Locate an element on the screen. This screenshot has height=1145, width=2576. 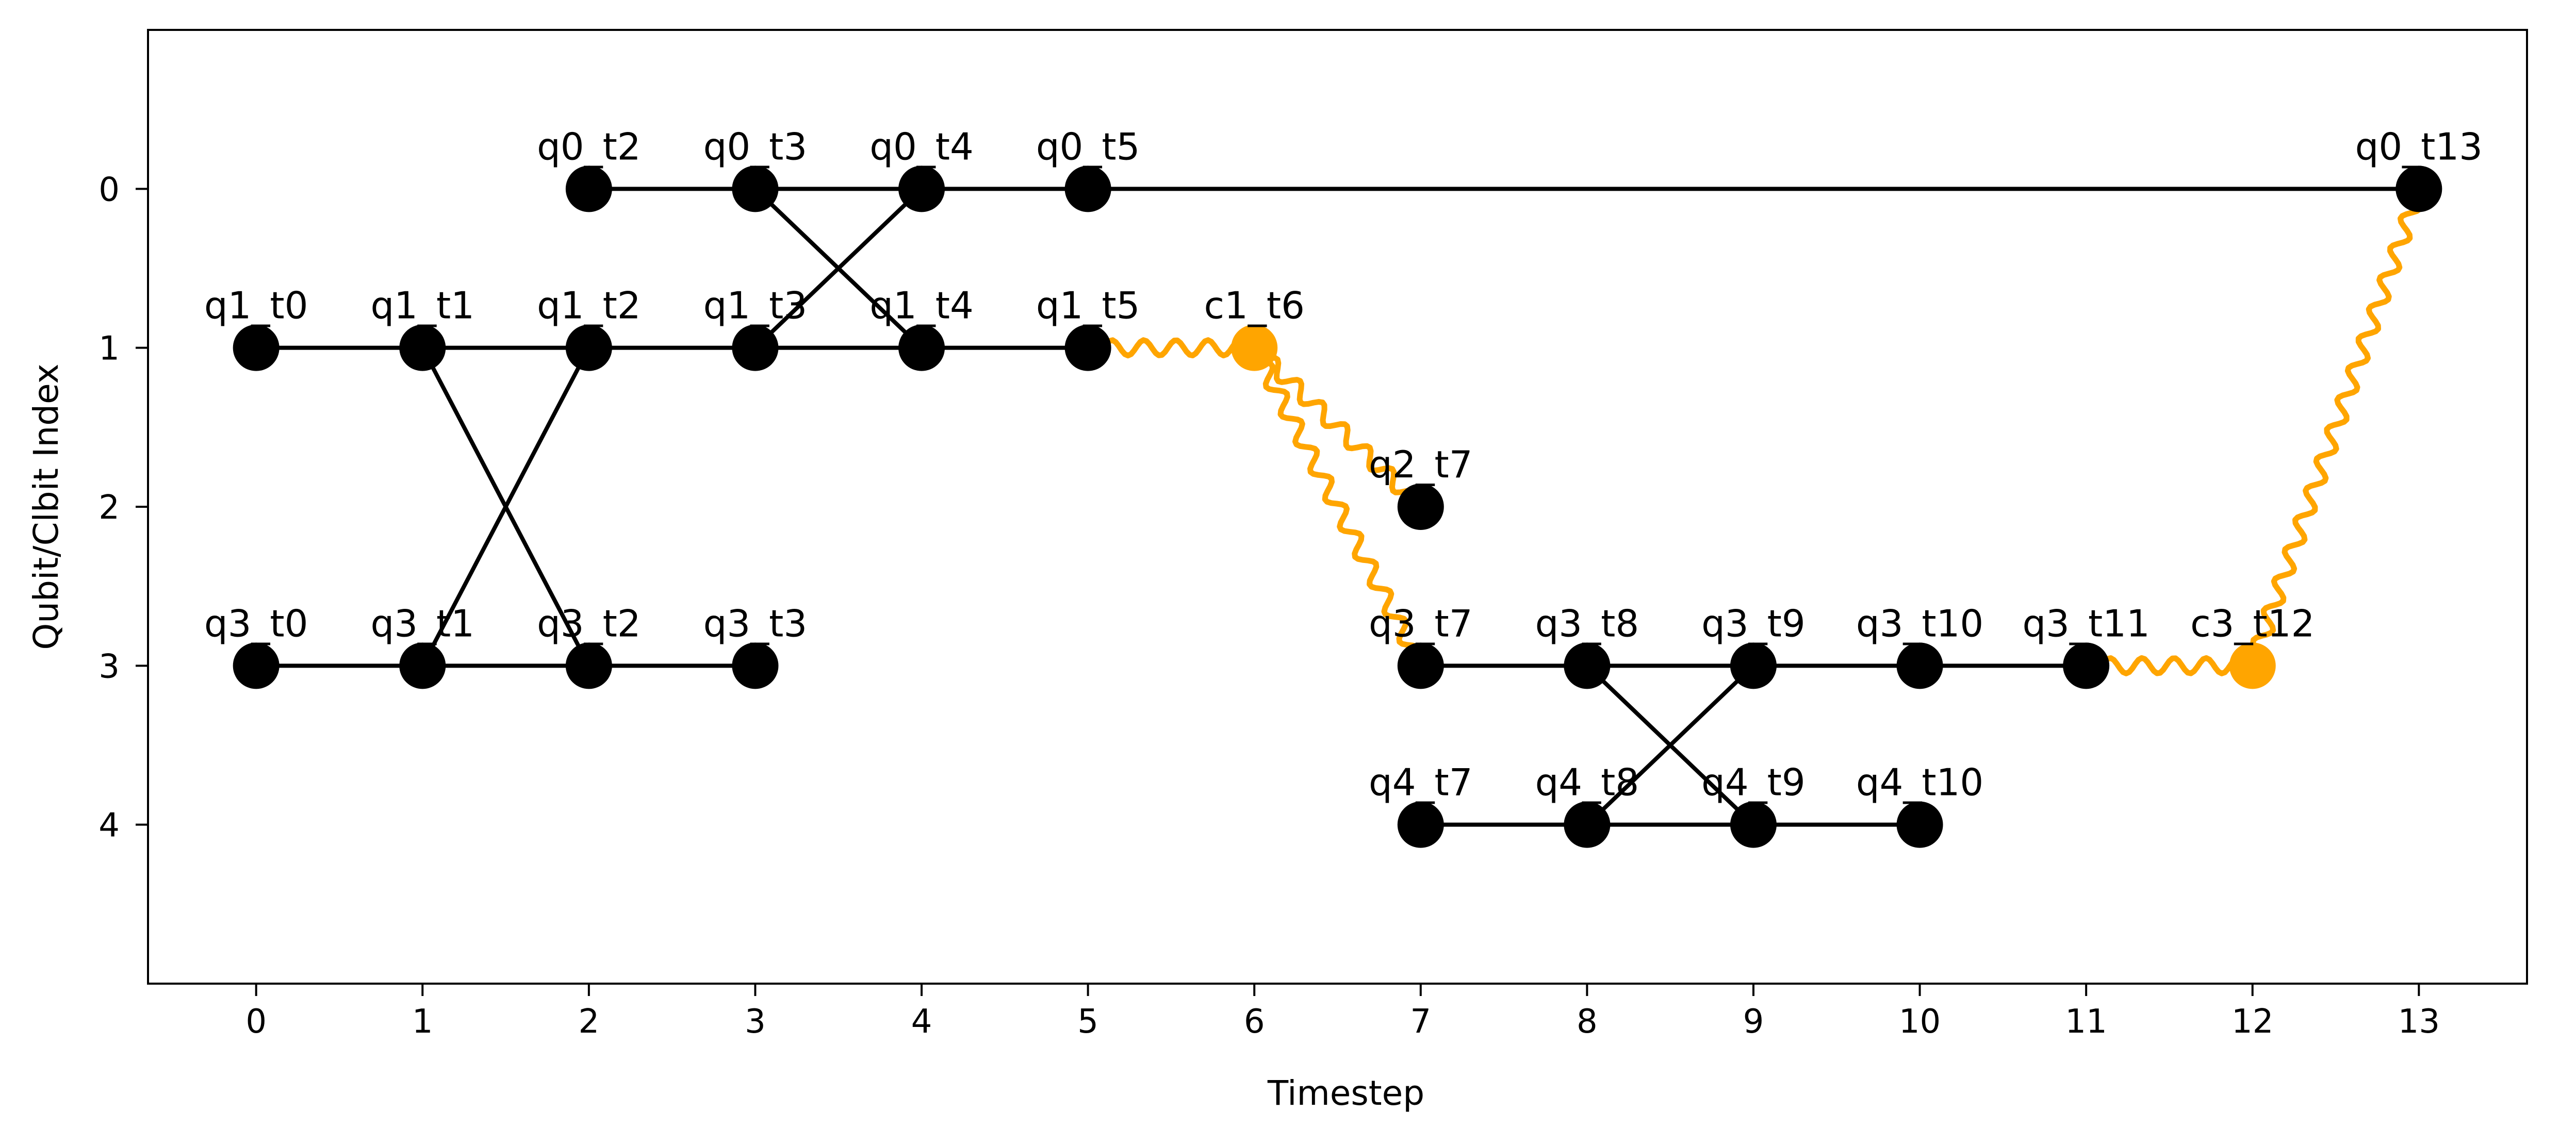
node-q3_t8 is located at coordinates (1587, 665).